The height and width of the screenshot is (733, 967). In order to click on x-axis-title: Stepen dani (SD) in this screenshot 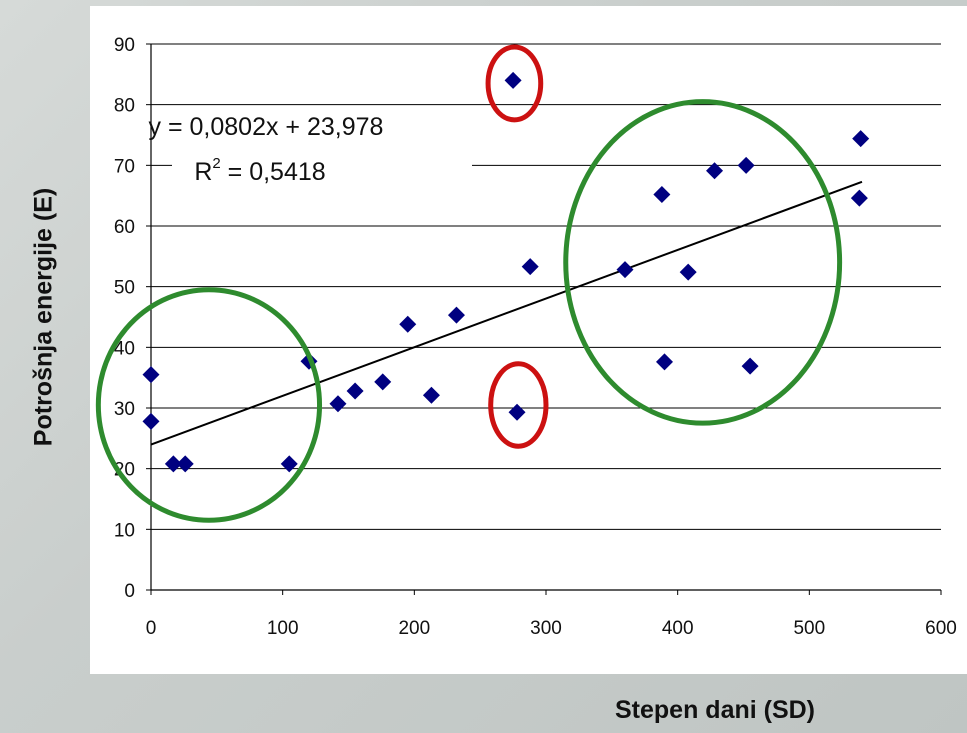, I will do `click(715, 710)`.